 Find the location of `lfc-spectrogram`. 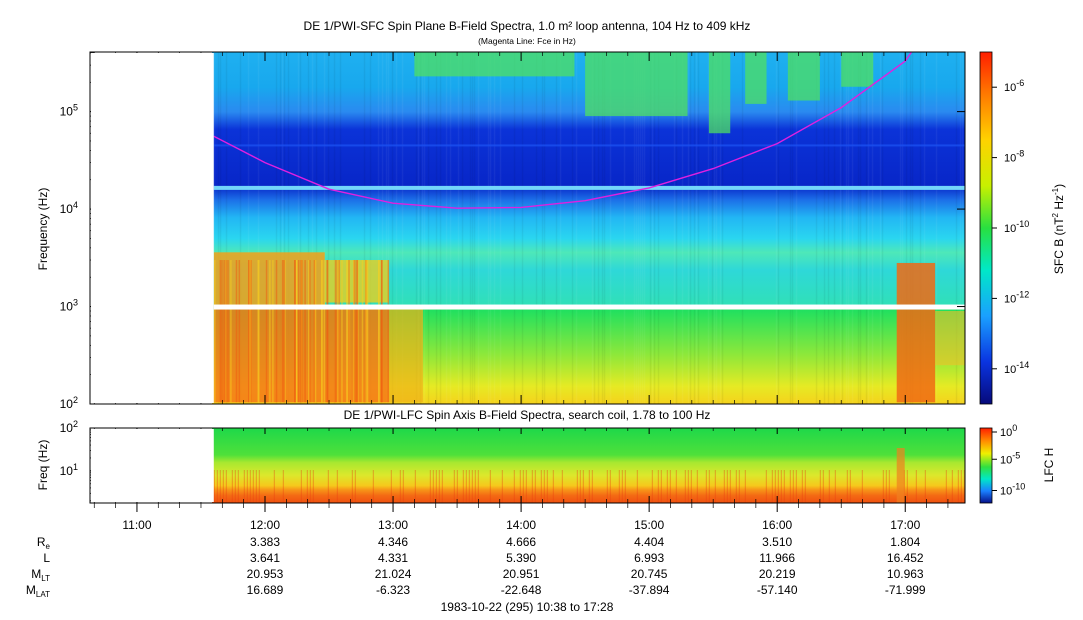

lfc-spectrogram is located at coordinates (588, 465).